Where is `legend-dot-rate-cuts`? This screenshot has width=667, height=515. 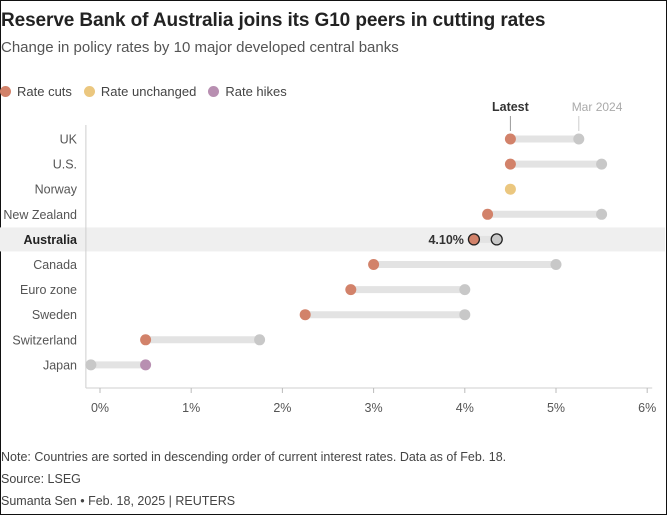
legend-dot-rate-cuts is located at coordinates (5, 91).